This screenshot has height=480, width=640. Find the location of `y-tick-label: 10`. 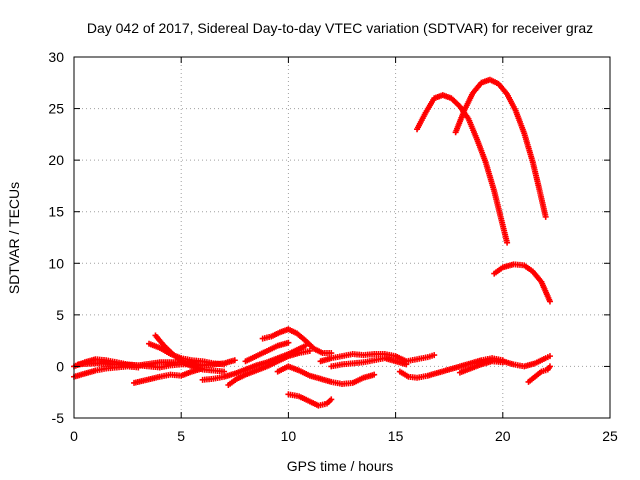

y-tick-label: 10 is located at coordinates (56, 263).